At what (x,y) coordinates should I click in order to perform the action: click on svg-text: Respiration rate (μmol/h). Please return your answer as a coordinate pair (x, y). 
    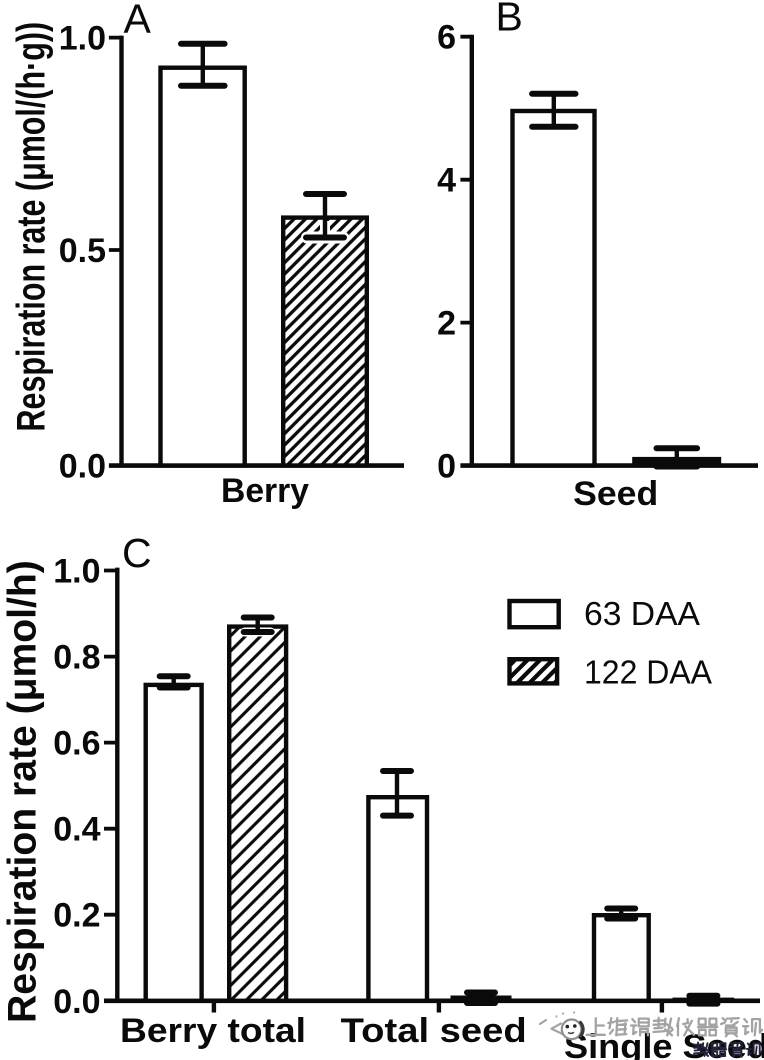
    Looking at the image, I should click on (22, 791).